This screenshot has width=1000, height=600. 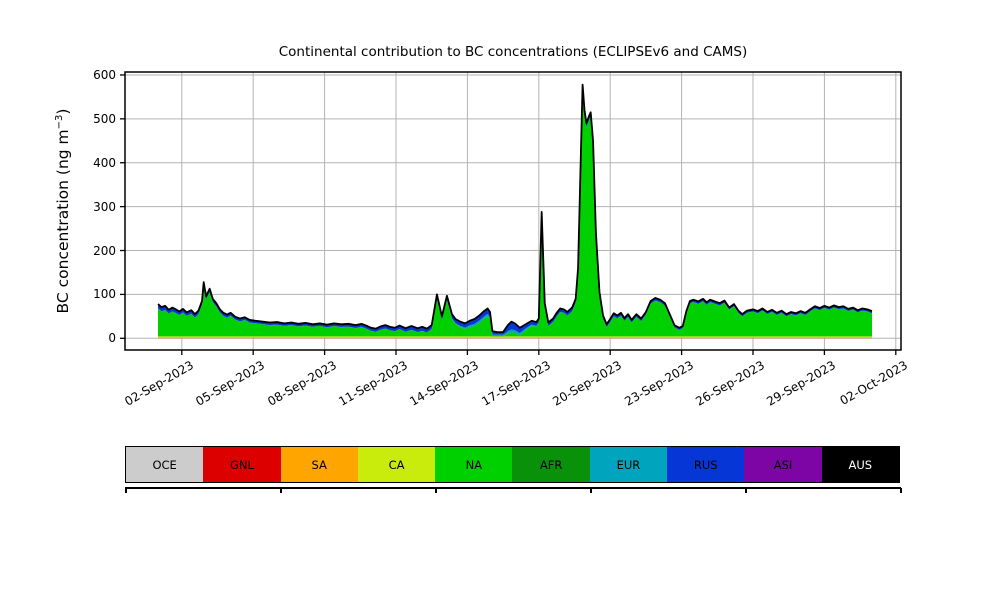 I want to click on area-layer-SA, so click(x=515, y=338).